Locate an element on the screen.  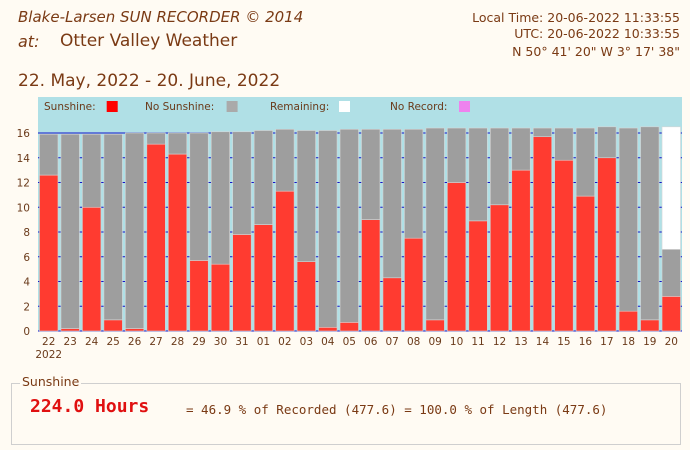
x-tick-label: 31 is located at coordinates (241, 342).